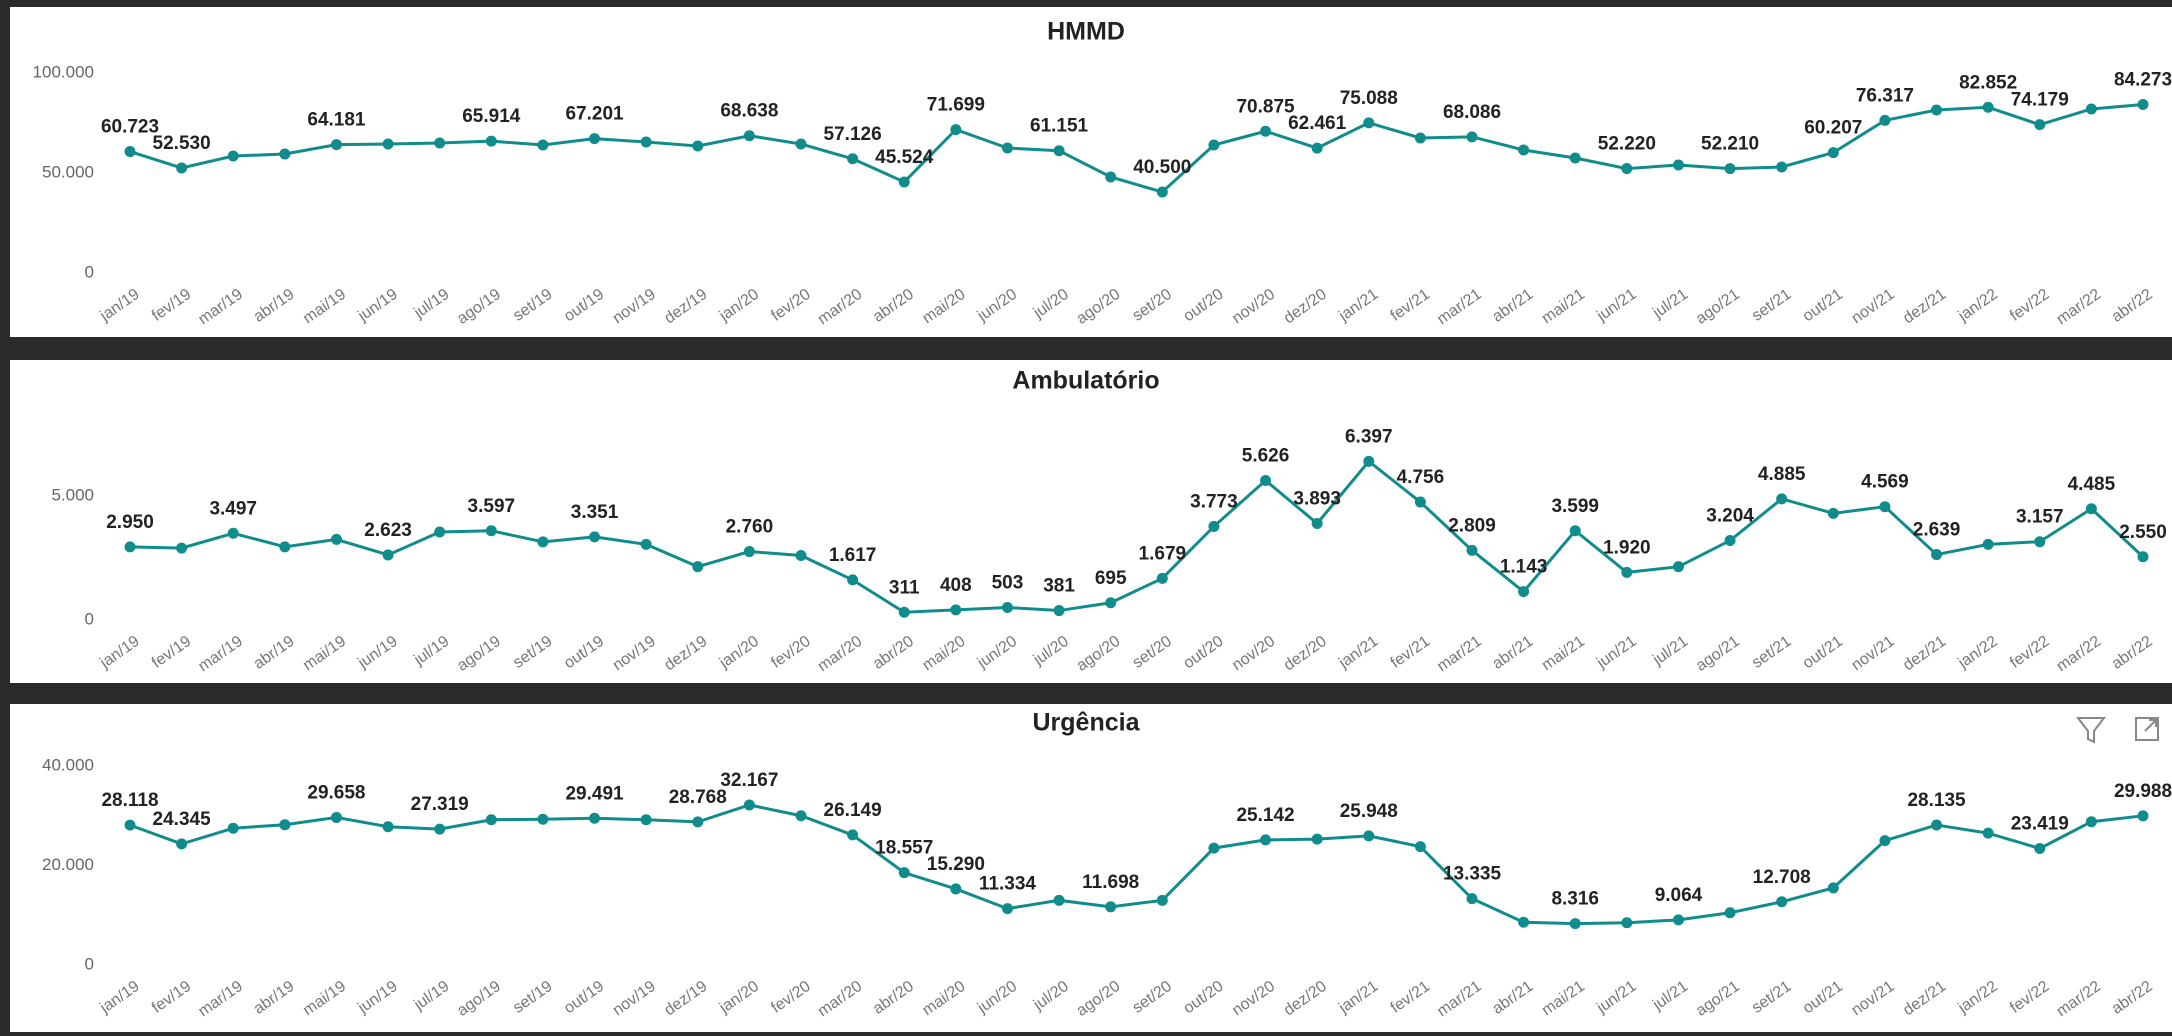  What do you see at coordinates (956, 864) in the screenshot?
I see `data-label: 15.290` at bounding box center [956, 864].